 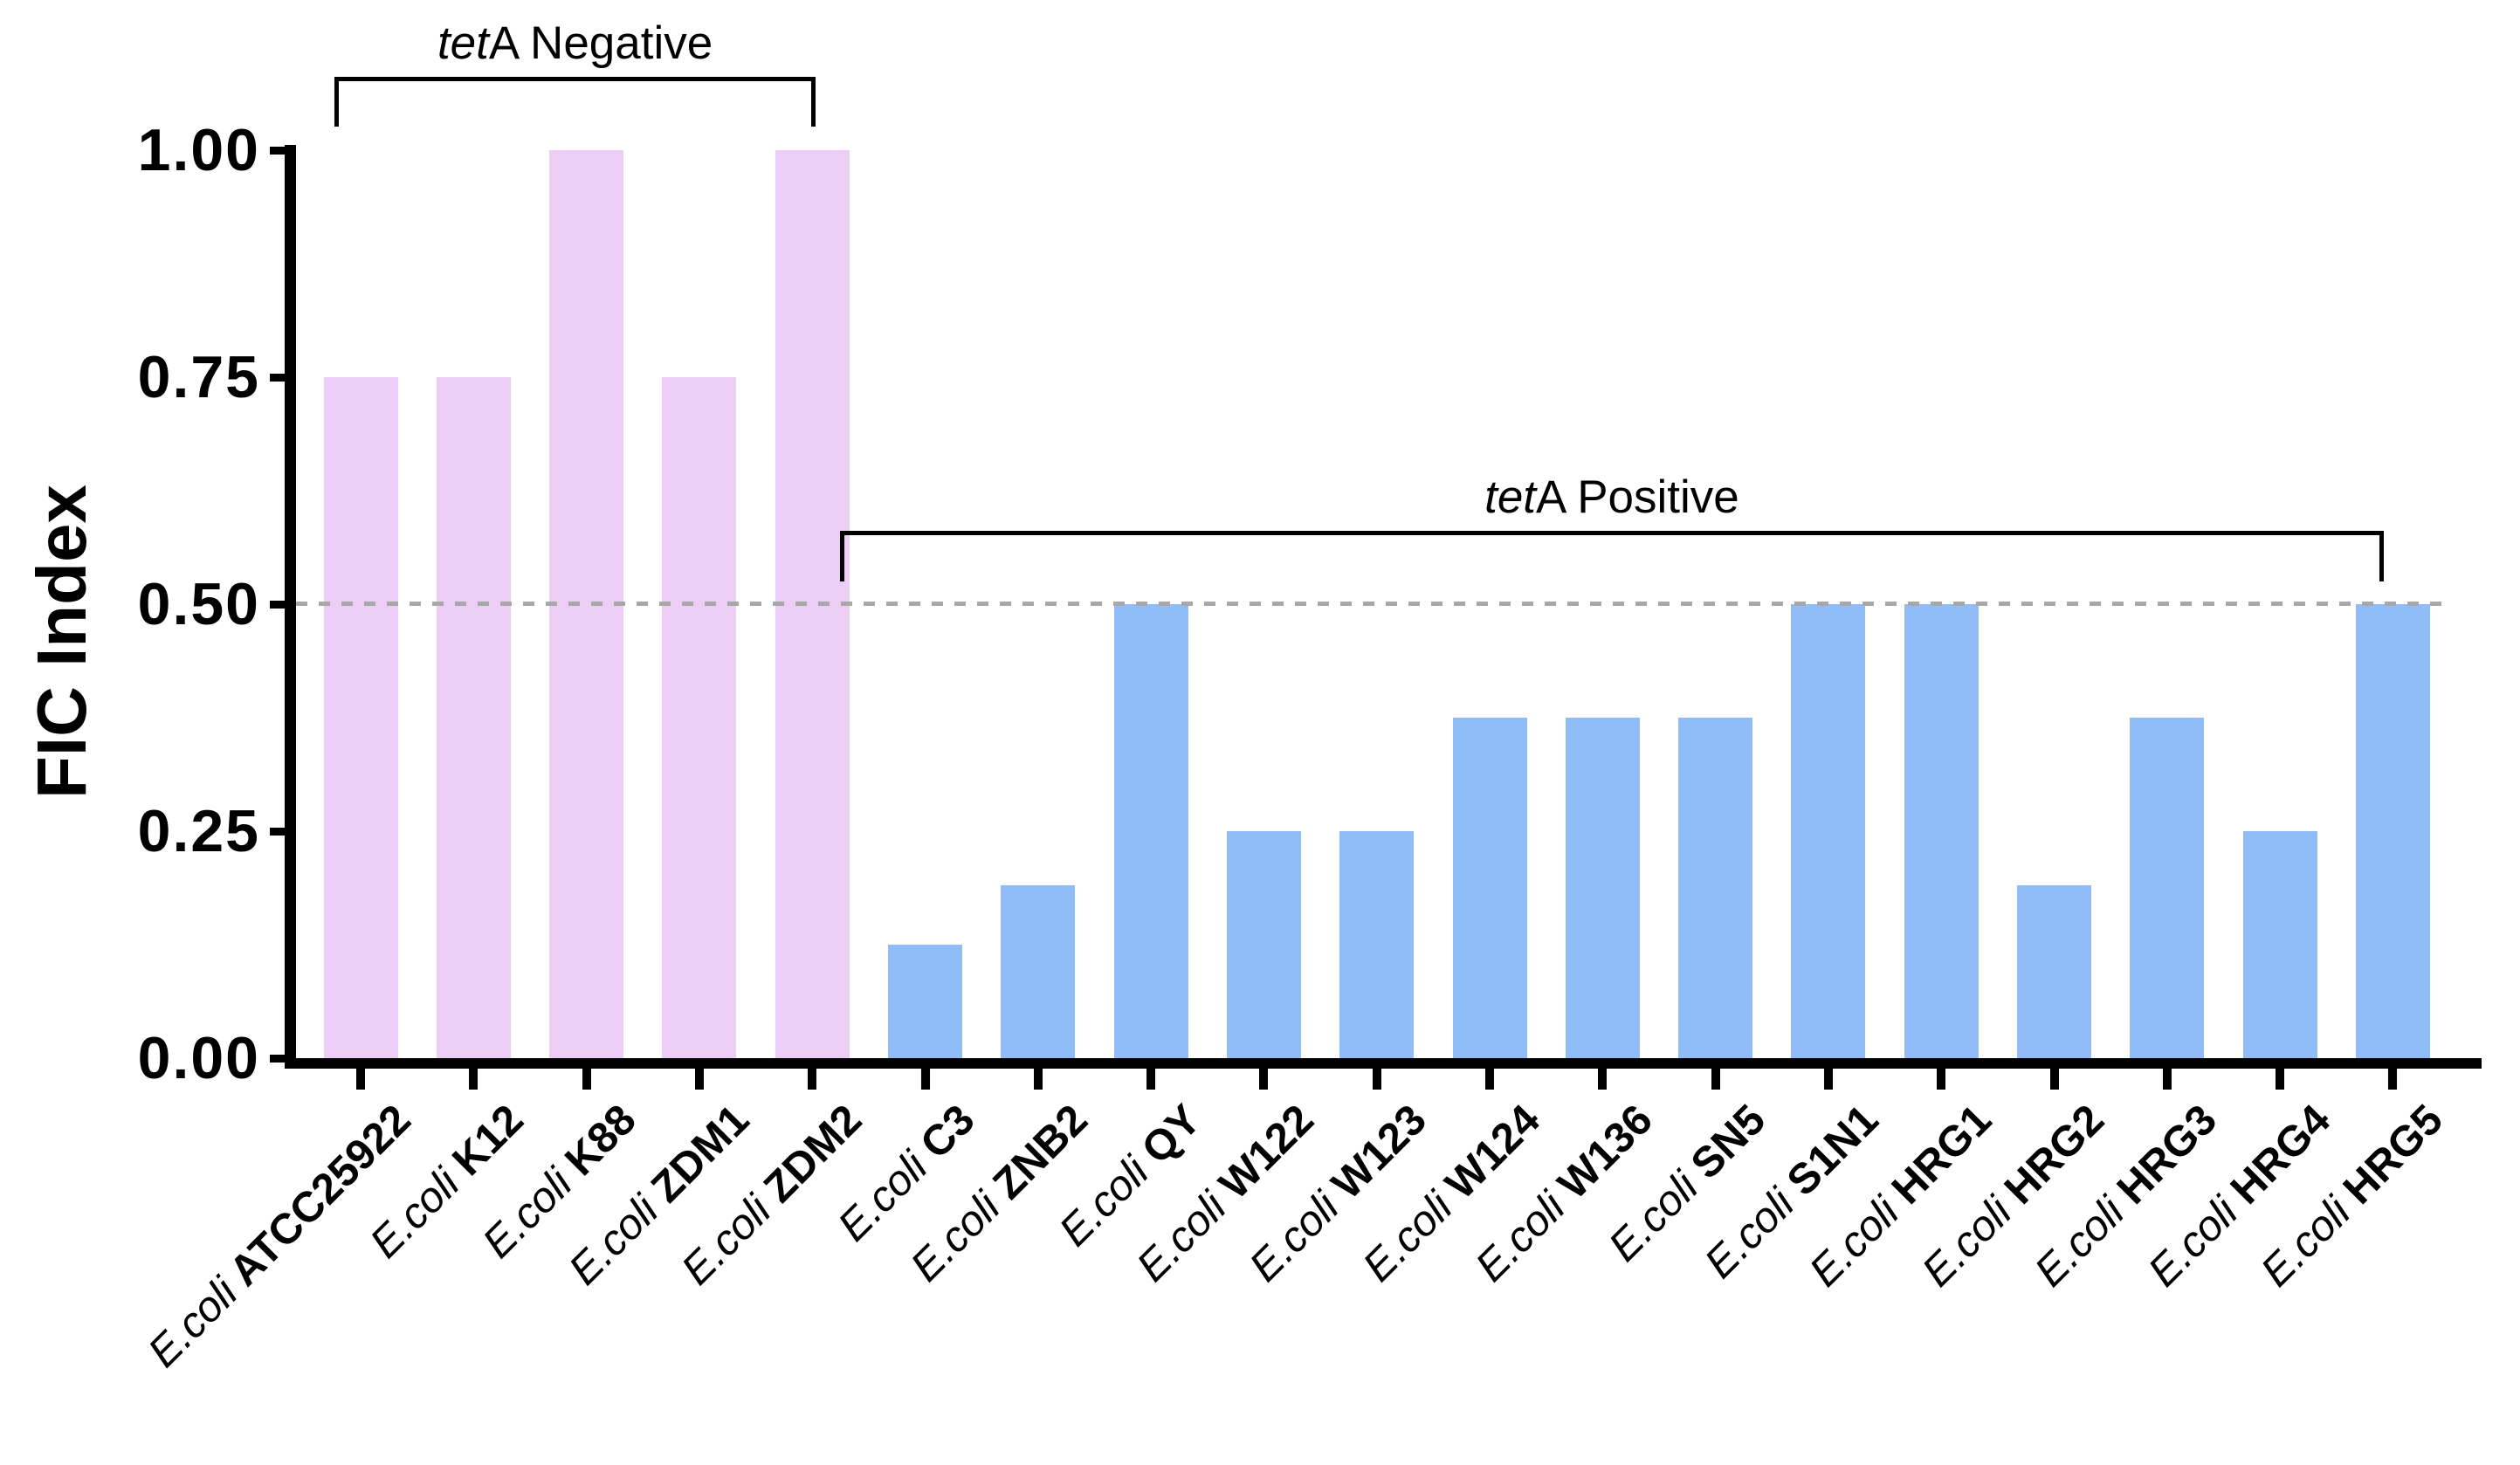 What do you see at coordinates (1038, 1079) in the screenshot?
I see `x-tick-mark-ZNB2` at bounding box center [1038, 1079].